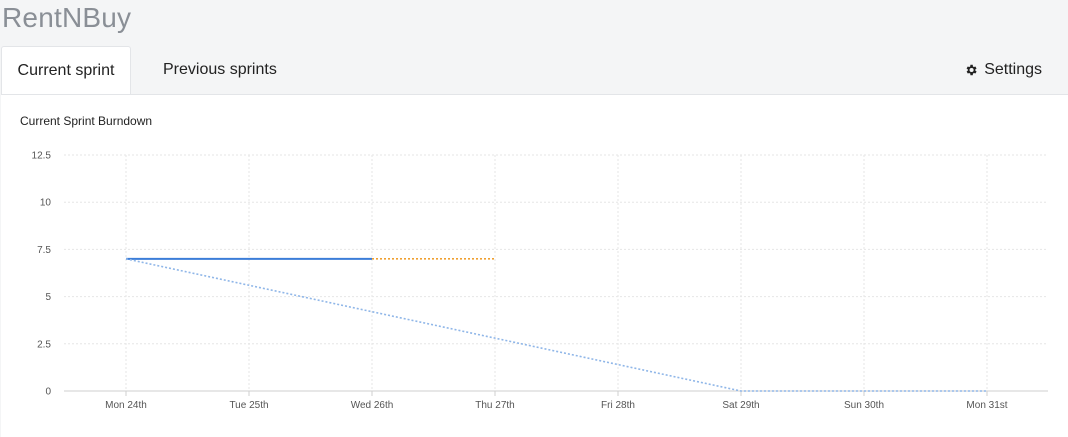  What do you see at coordinates (248, 405) in the screenshot?
I see `x-tick-label: Tue 25th` at bounding box center [248, 405].